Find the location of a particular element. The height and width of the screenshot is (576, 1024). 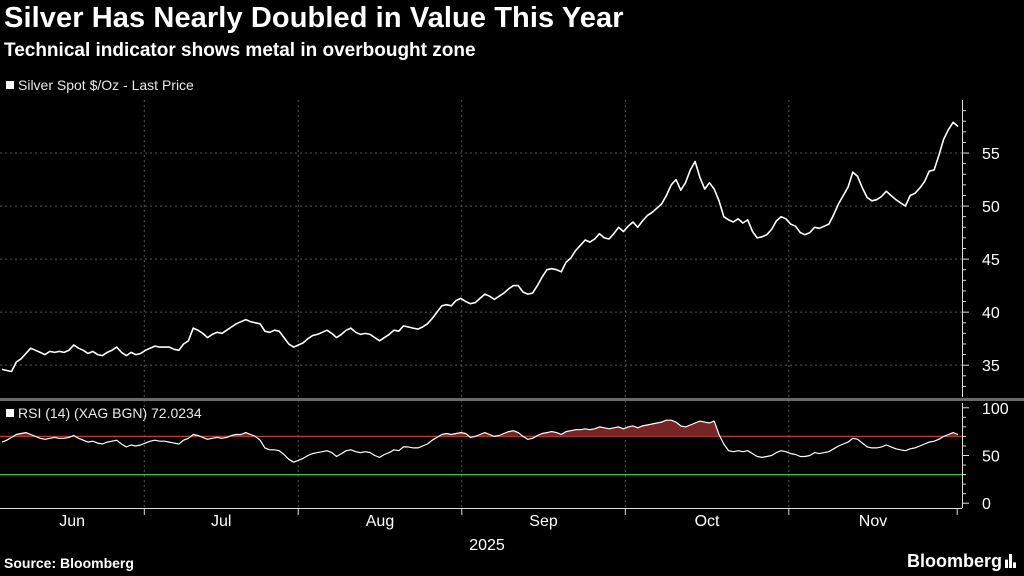

price-tick-label: 45 is located at coordinates (991, 260).